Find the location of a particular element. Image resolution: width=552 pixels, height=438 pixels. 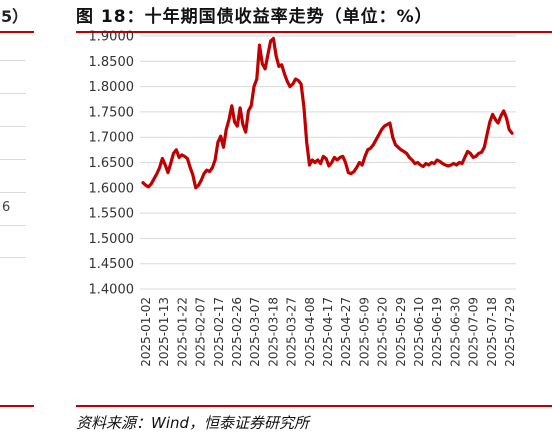

clipped-axis-fragment: 6 is located at coordinates (6, 207).